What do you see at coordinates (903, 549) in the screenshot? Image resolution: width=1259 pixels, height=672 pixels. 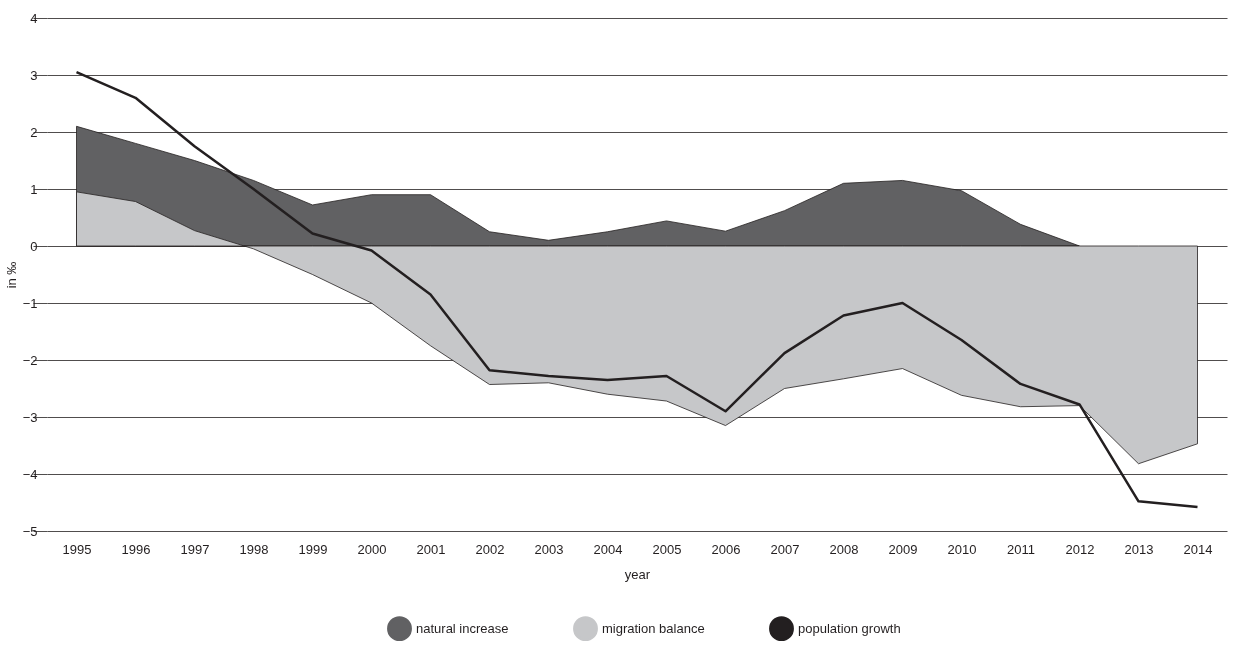 I see `x-tick-label: 2009` at bounding box center [903, 549].